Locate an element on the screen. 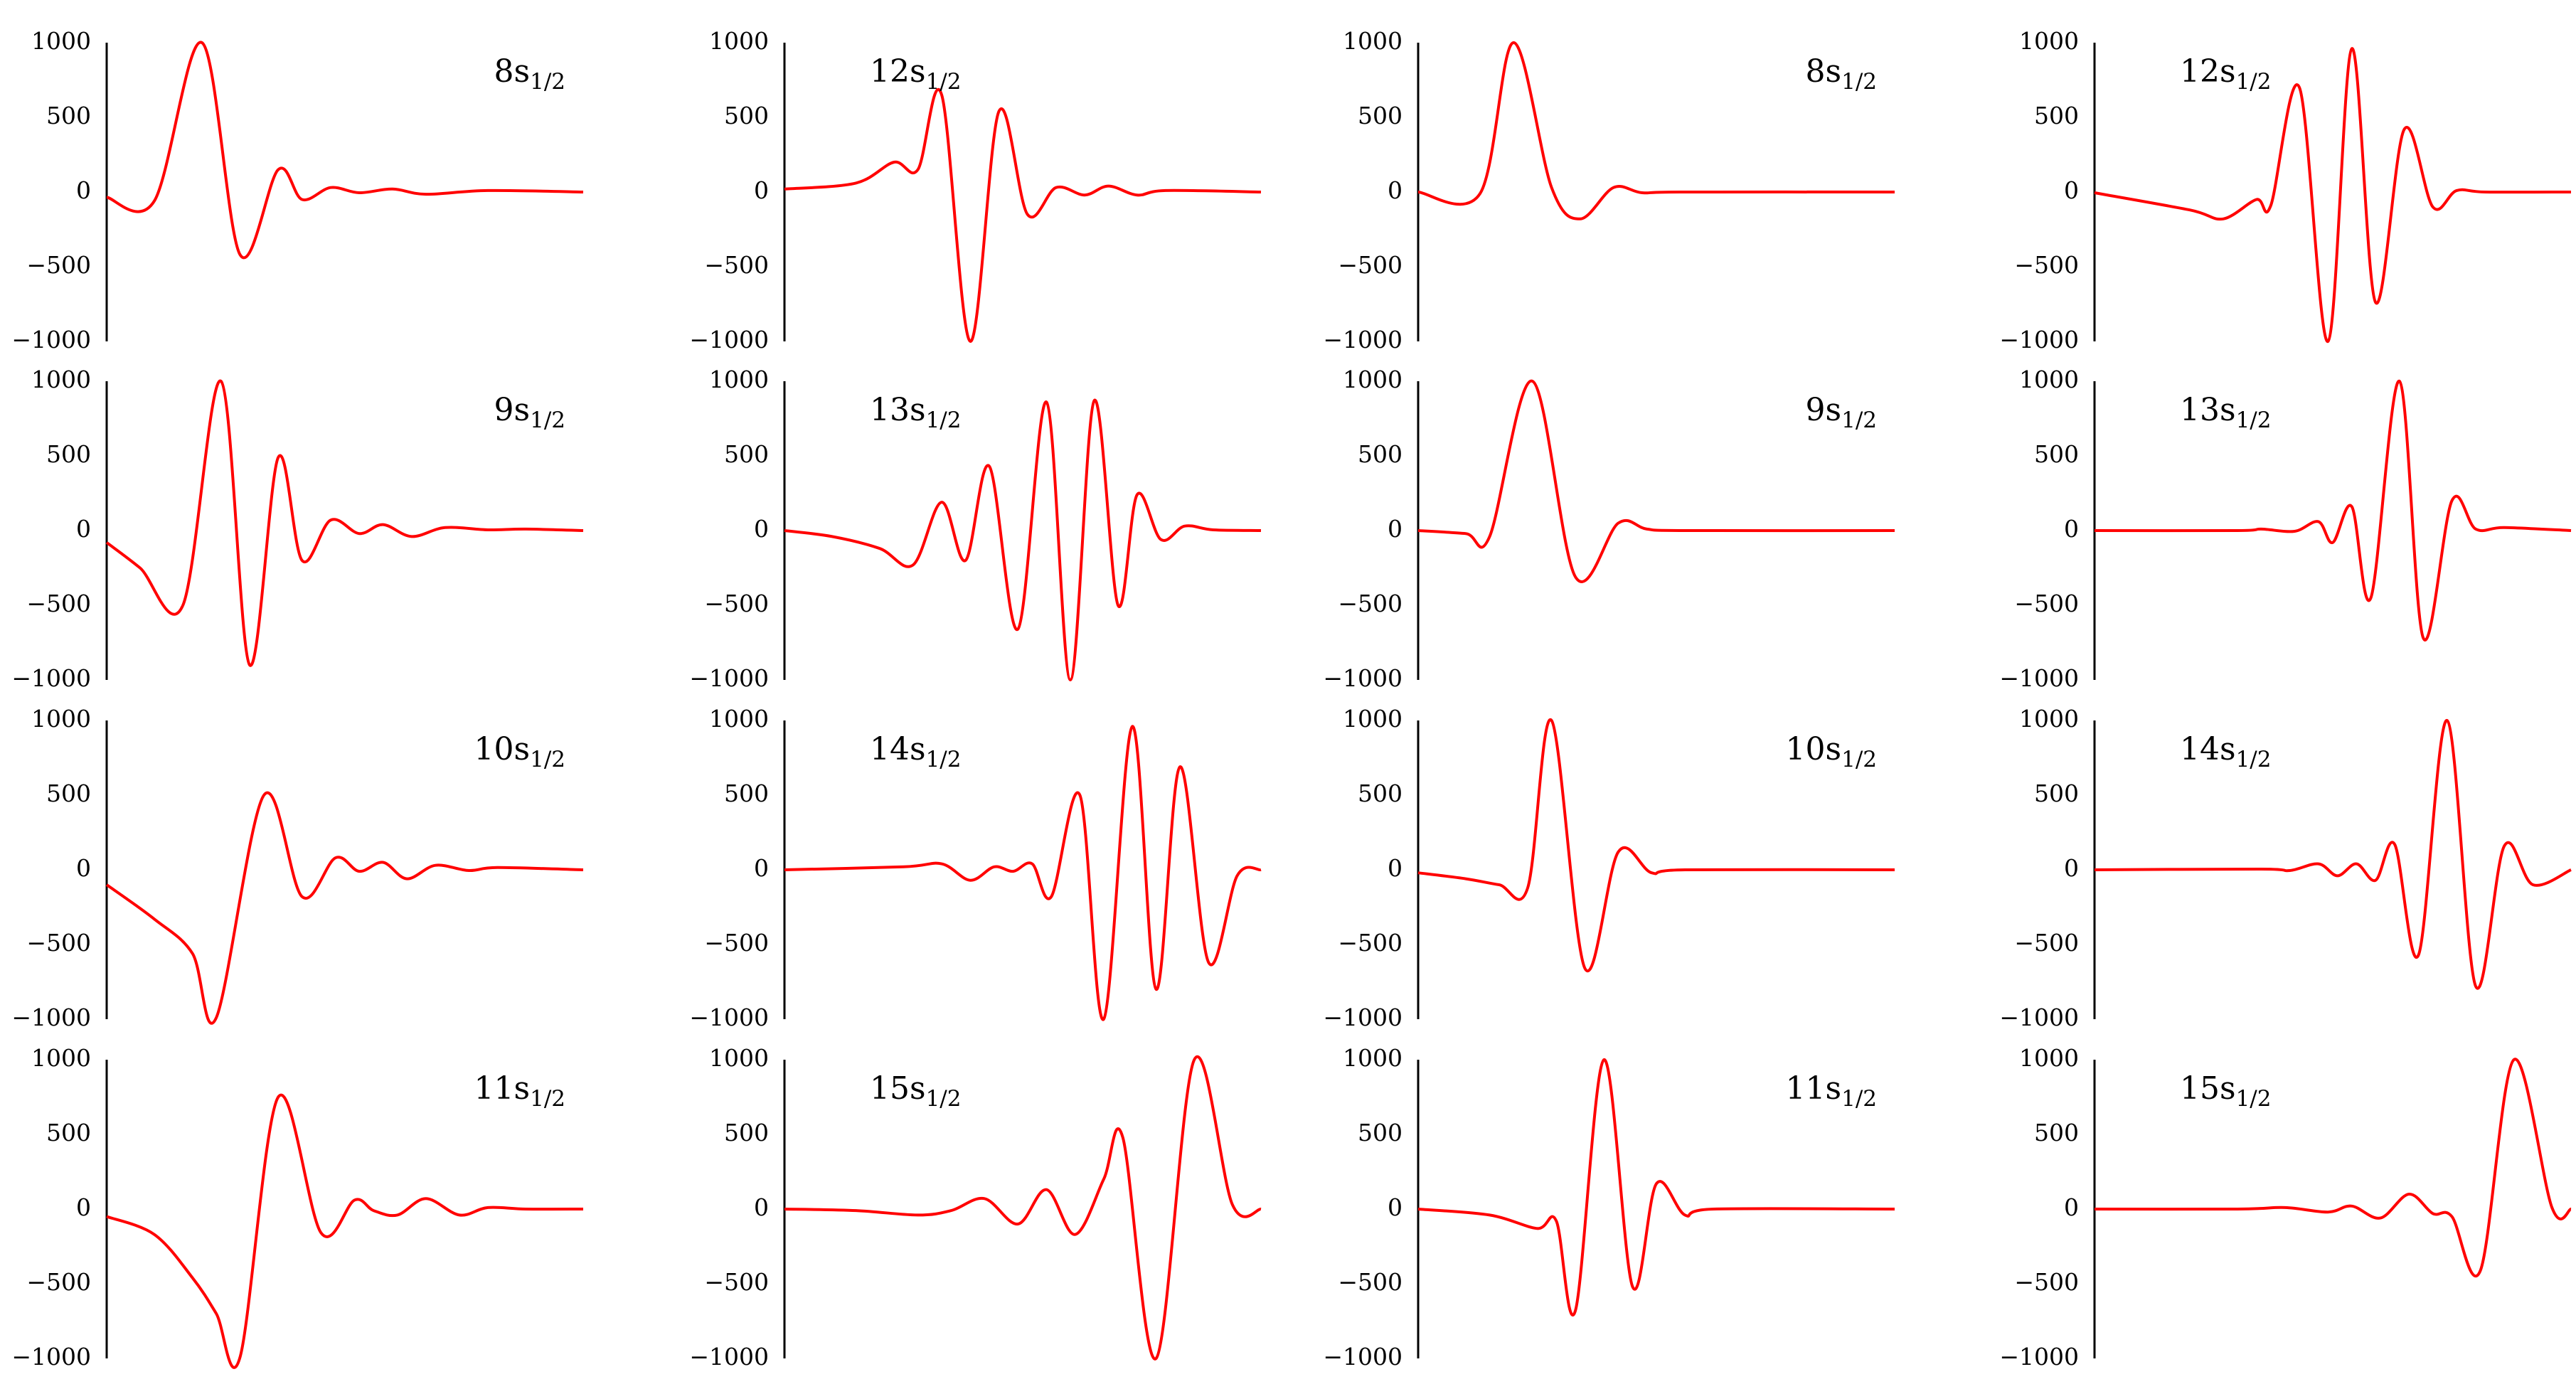 The height and width of the screenshot is (1389, 2576). panel-0-3: 1000 500 0 −500 −1000 12s1/2 is located at coordinates (2285, 190).